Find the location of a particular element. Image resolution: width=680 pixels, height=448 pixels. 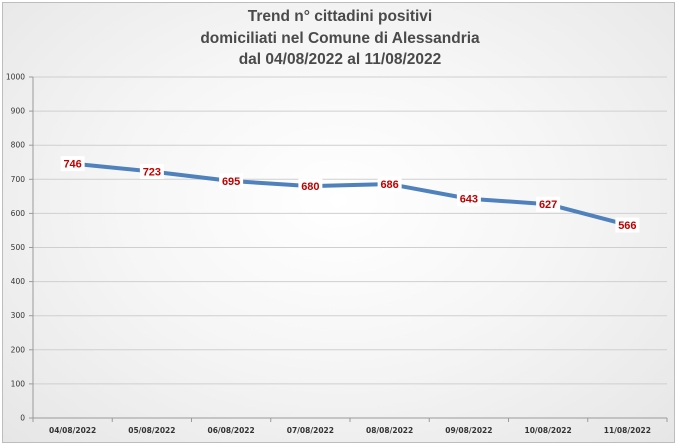

data-label: 627 is located at coordinates (548, 205).